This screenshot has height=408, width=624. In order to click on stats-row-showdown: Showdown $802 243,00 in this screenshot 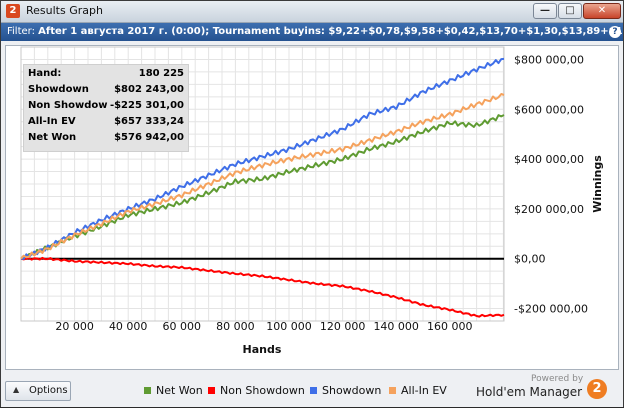, I will do `click(106, 92)`.